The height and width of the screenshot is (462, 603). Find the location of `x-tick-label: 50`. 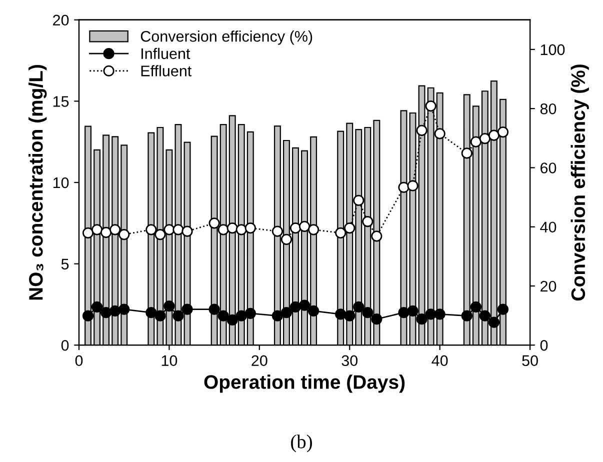

x-tick-label: 50 is located at coordinates (530, 360).